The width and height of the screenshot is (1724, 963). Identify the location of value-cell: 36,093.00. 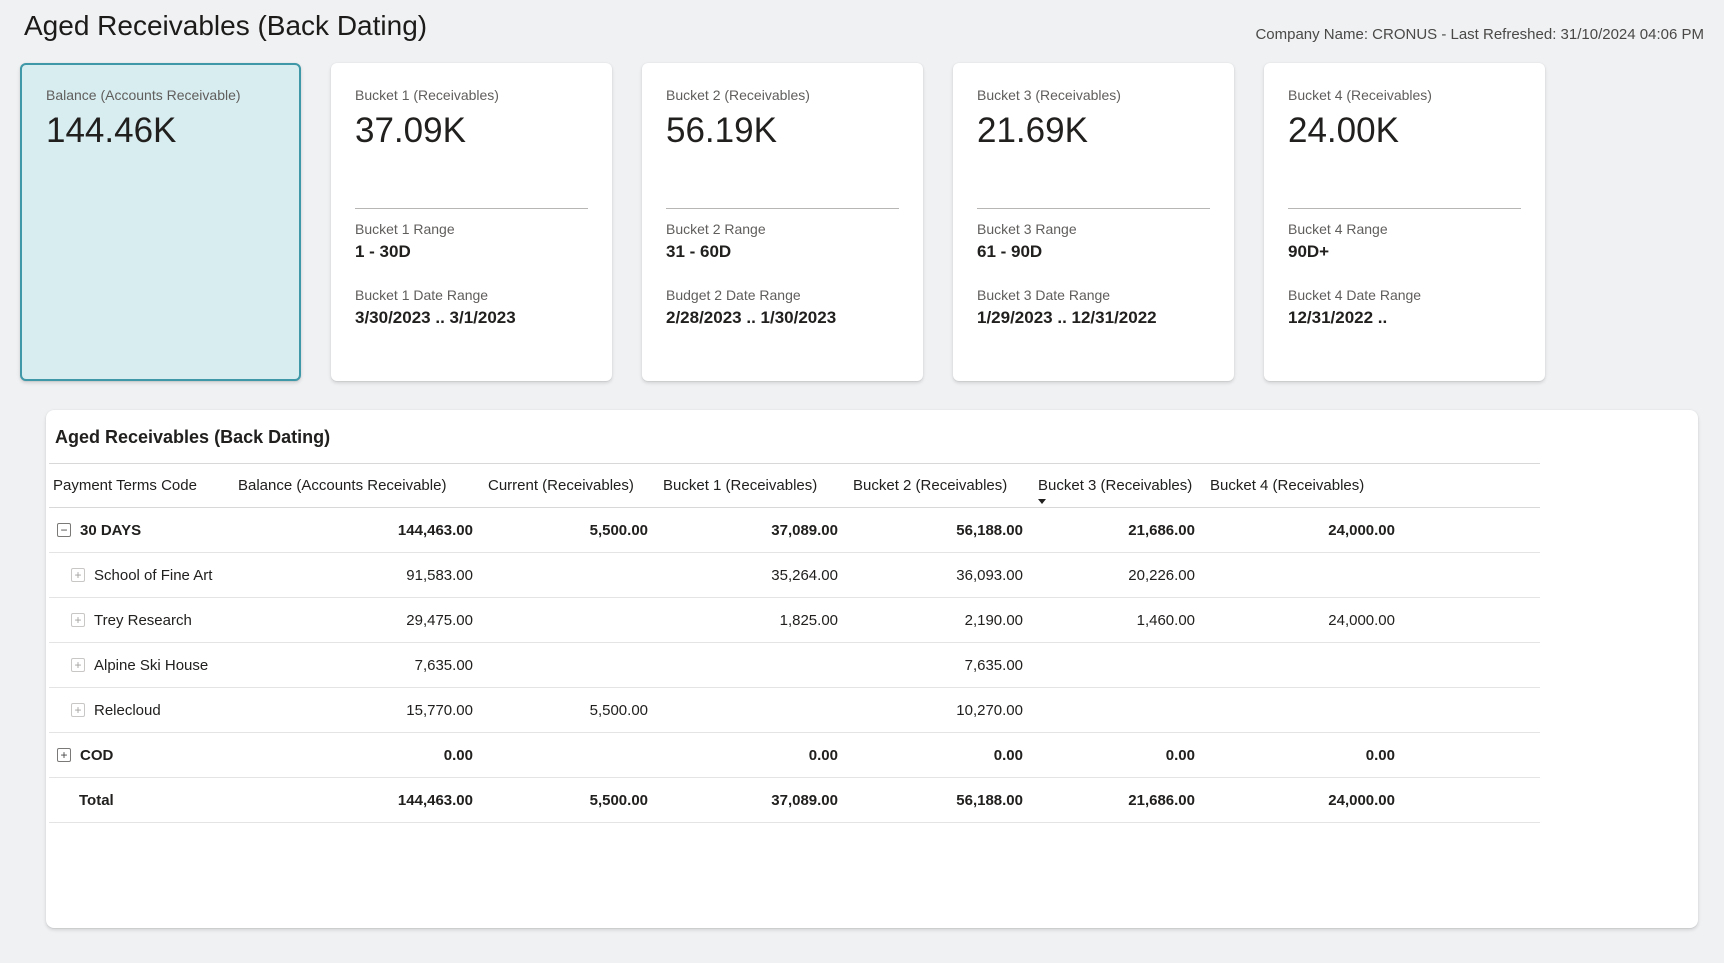
(989, 575).